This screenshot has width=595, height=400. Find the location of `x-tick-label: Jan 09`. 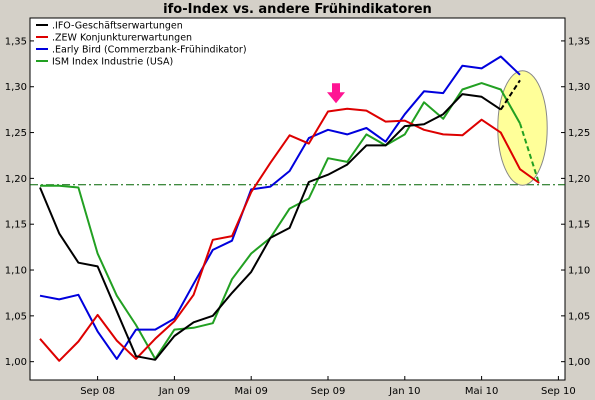

x-tick-label: Jan 09 is located at coordinates (174, 391).